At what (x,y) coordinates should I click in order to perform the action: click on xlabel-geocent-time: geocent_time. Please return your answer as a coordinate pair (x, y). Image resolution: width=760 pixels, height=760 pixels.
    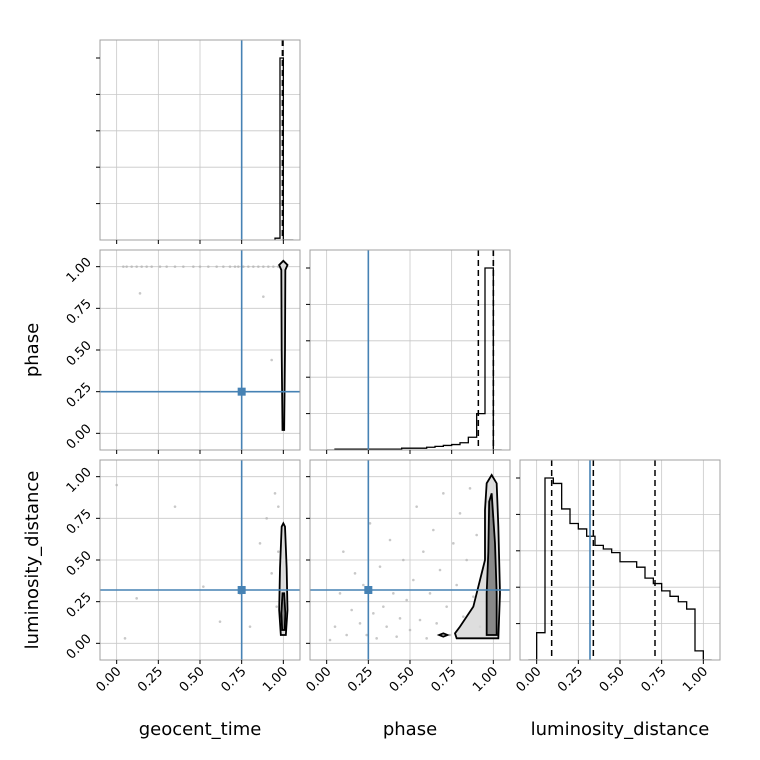
    Looking at the image, I should click on (200, 729).